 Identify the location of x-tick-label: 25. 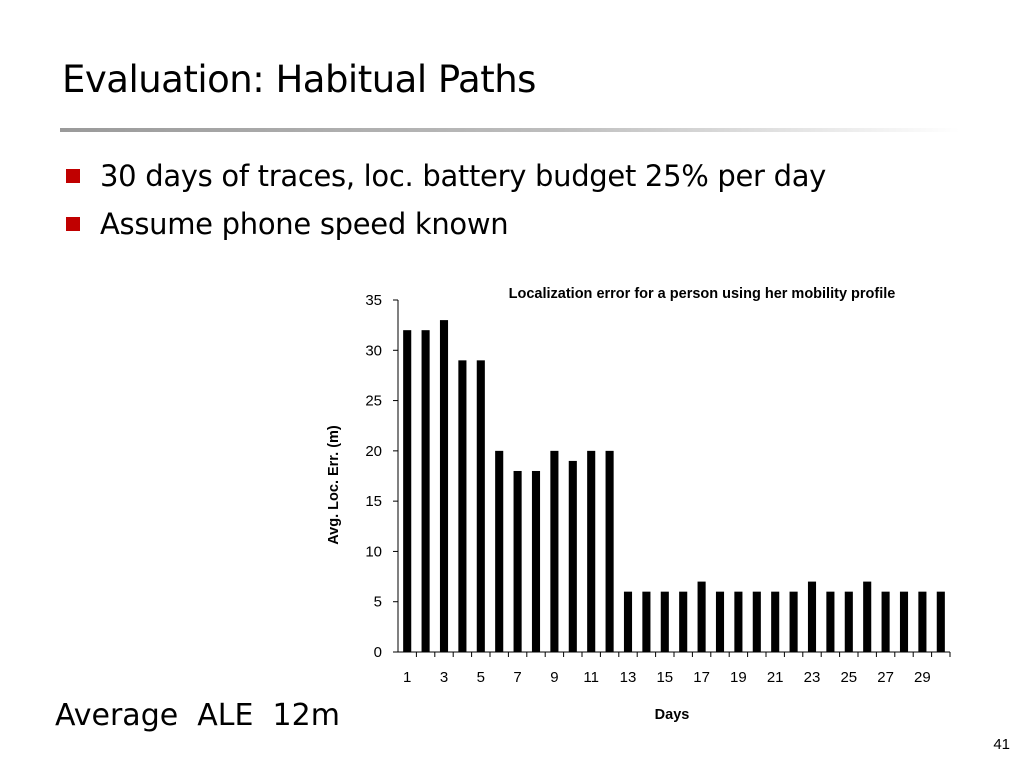
(848, 677).